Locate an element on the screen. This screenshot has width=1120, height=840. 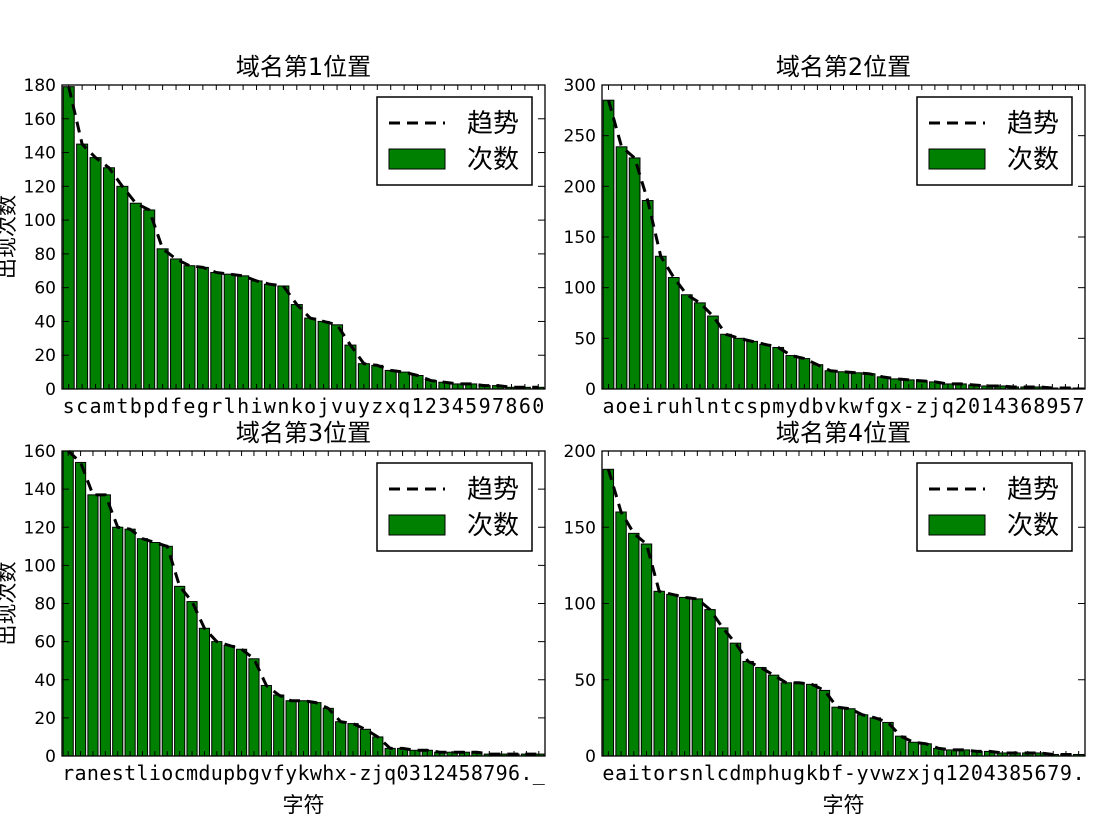
x-tick-label-u: u is located at coordinates (786, 773).